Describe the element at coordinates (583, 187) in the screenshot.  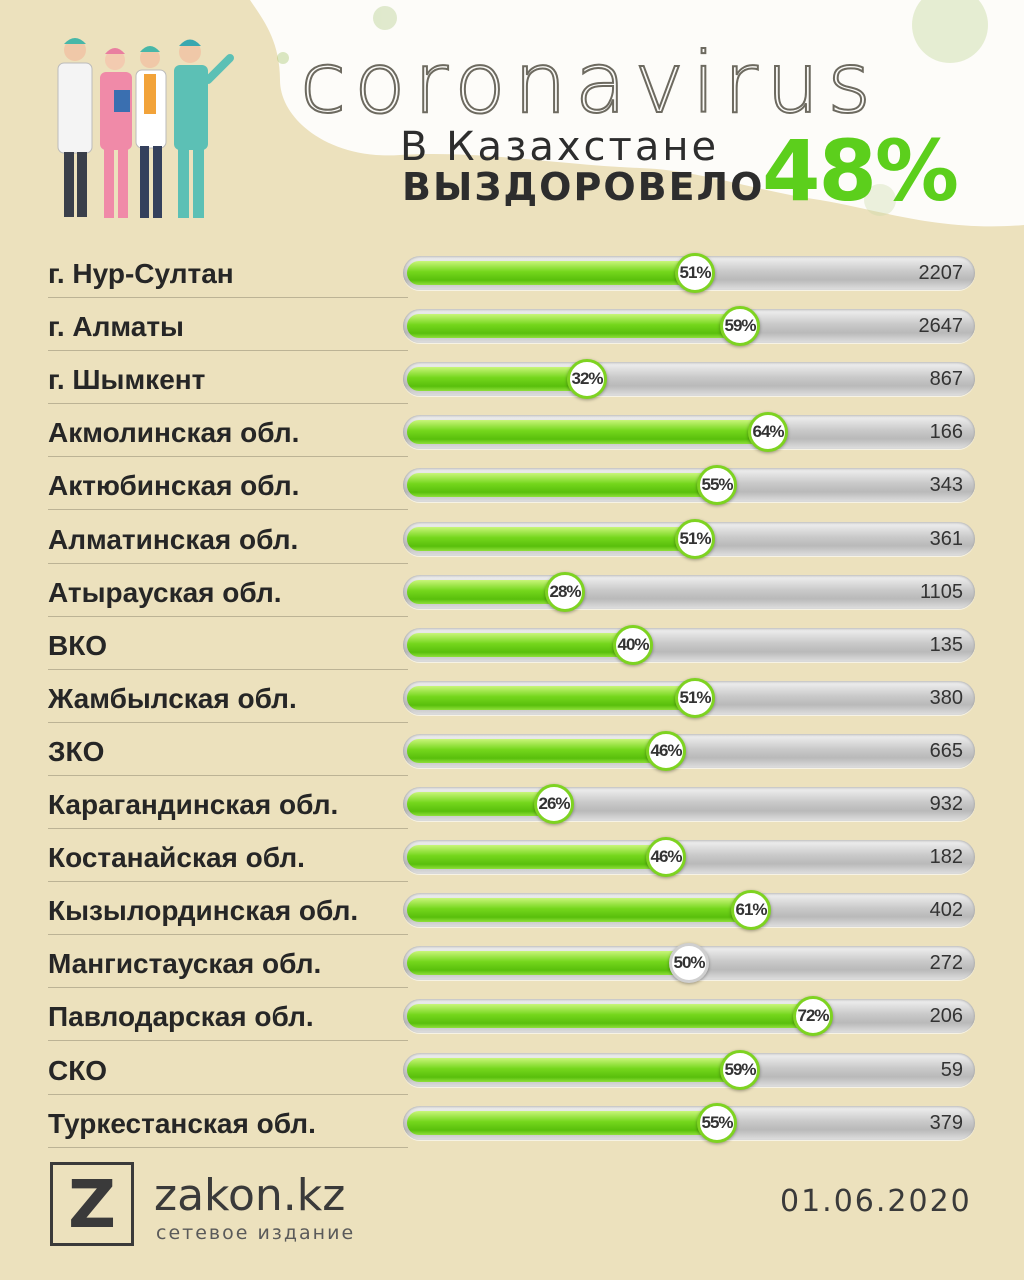
I see `subtitle-line2: ВЫЗДОРОВЕЛО` at that location.